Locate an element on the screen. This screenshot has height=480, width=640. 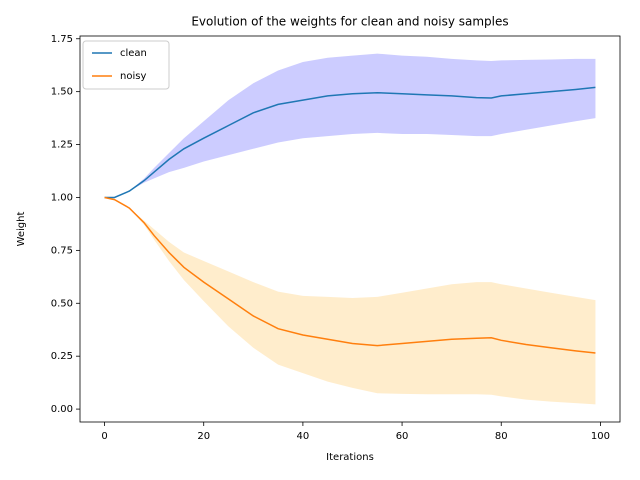
y-tick-label: 0.00 is located at coordinates (62, 409).